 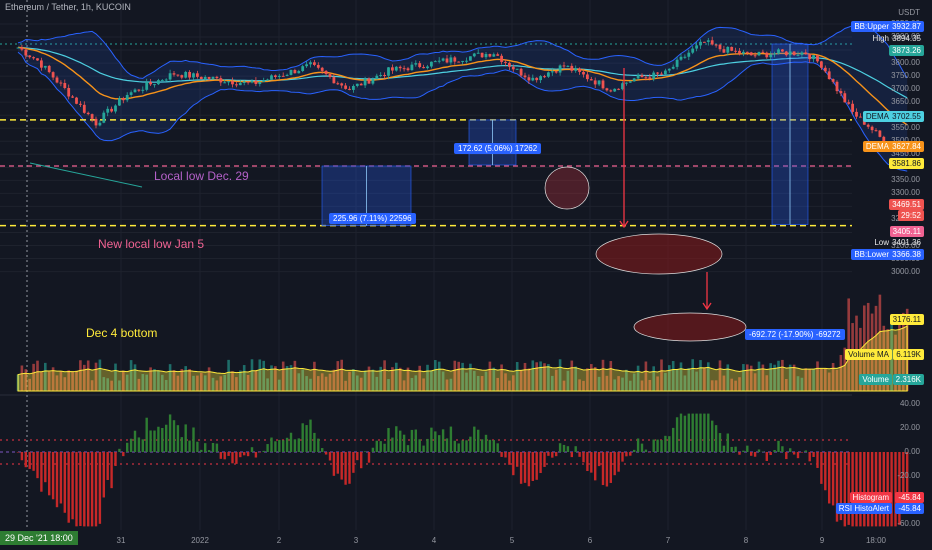 I want to click on osc-badge-value: -45.84, so click(x=909, y=497).